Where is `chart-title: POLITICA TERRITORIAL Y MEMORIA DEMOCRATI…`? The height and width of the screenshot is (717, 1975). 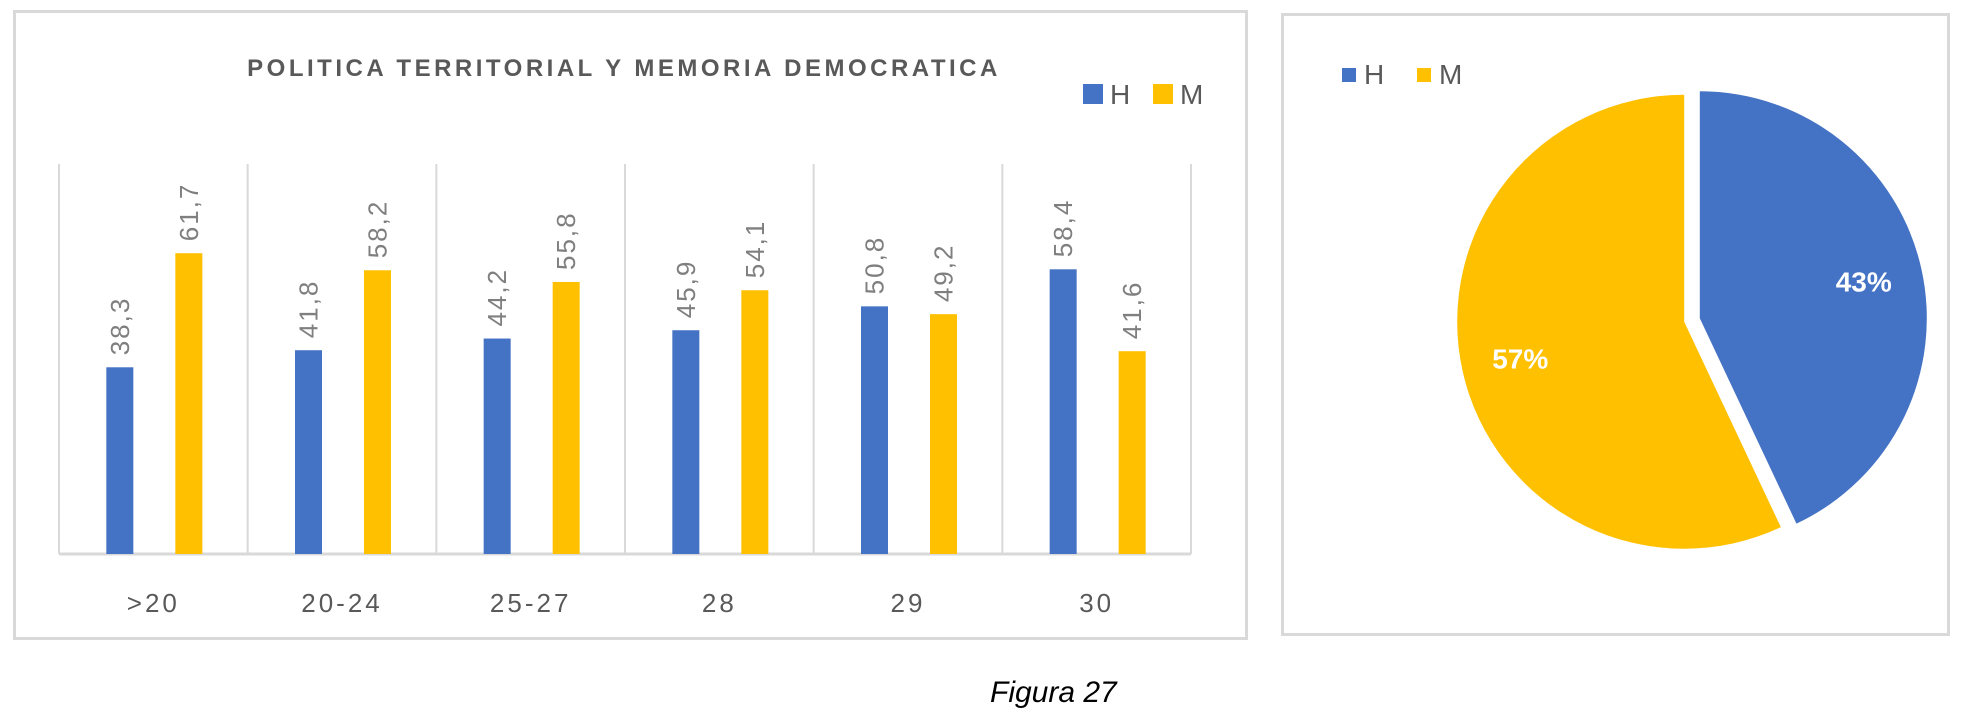
chart-title: POLITICA TERRITORIAL Y MEMORIA DEMOCRATI… is located at coordinates (624, 68).